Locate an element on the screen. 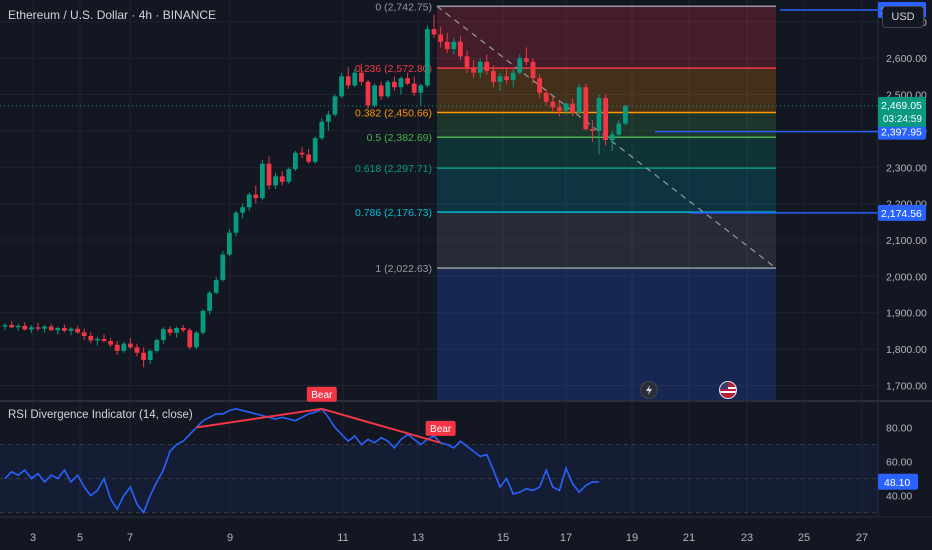  price-tick-label: 1,800.00 is located at coordinates (906, 350).